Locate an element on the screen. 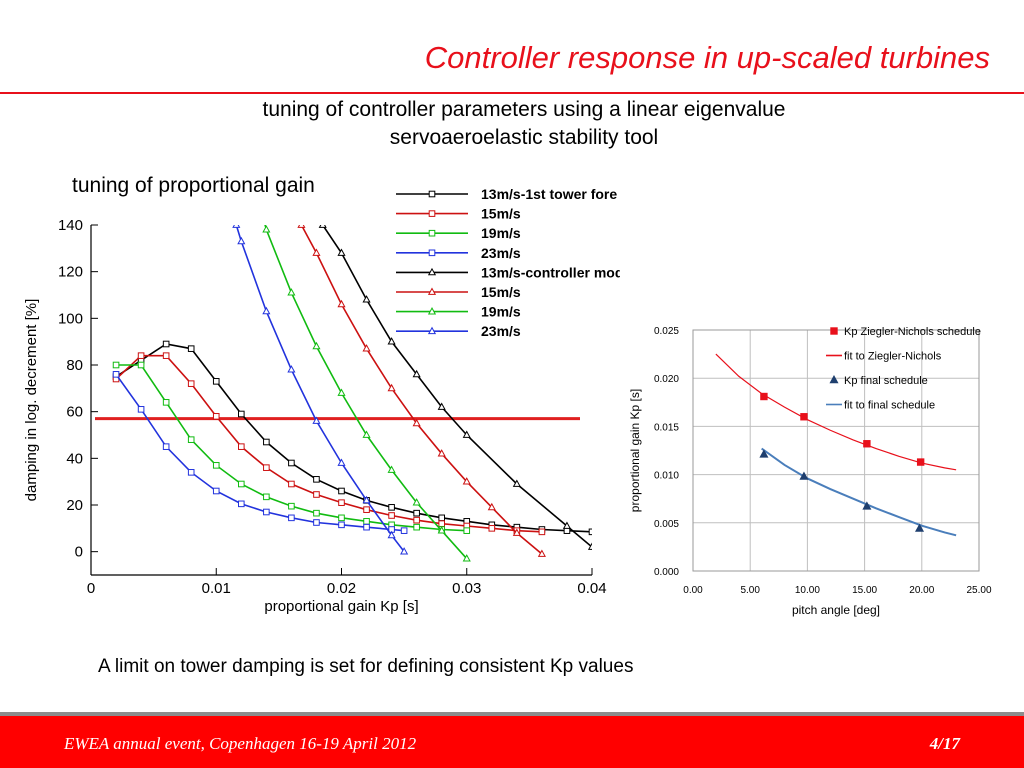 The image size is (1024, 768). y-tick-label: 20 is located at coordinates (74, 505).